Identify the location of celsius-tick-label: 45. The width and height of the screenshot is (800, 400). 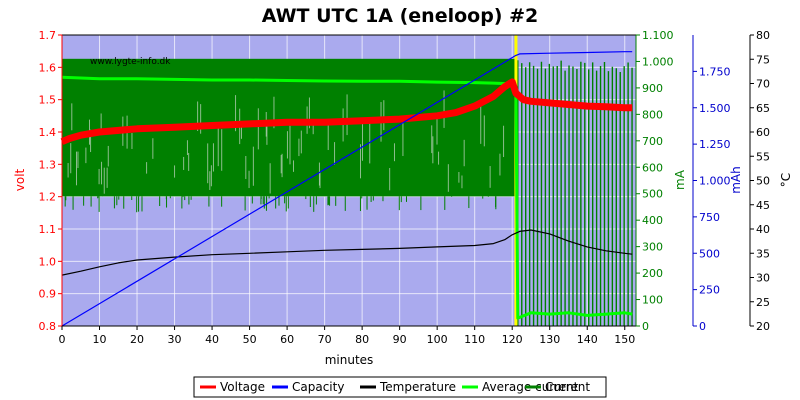
(763, 205).